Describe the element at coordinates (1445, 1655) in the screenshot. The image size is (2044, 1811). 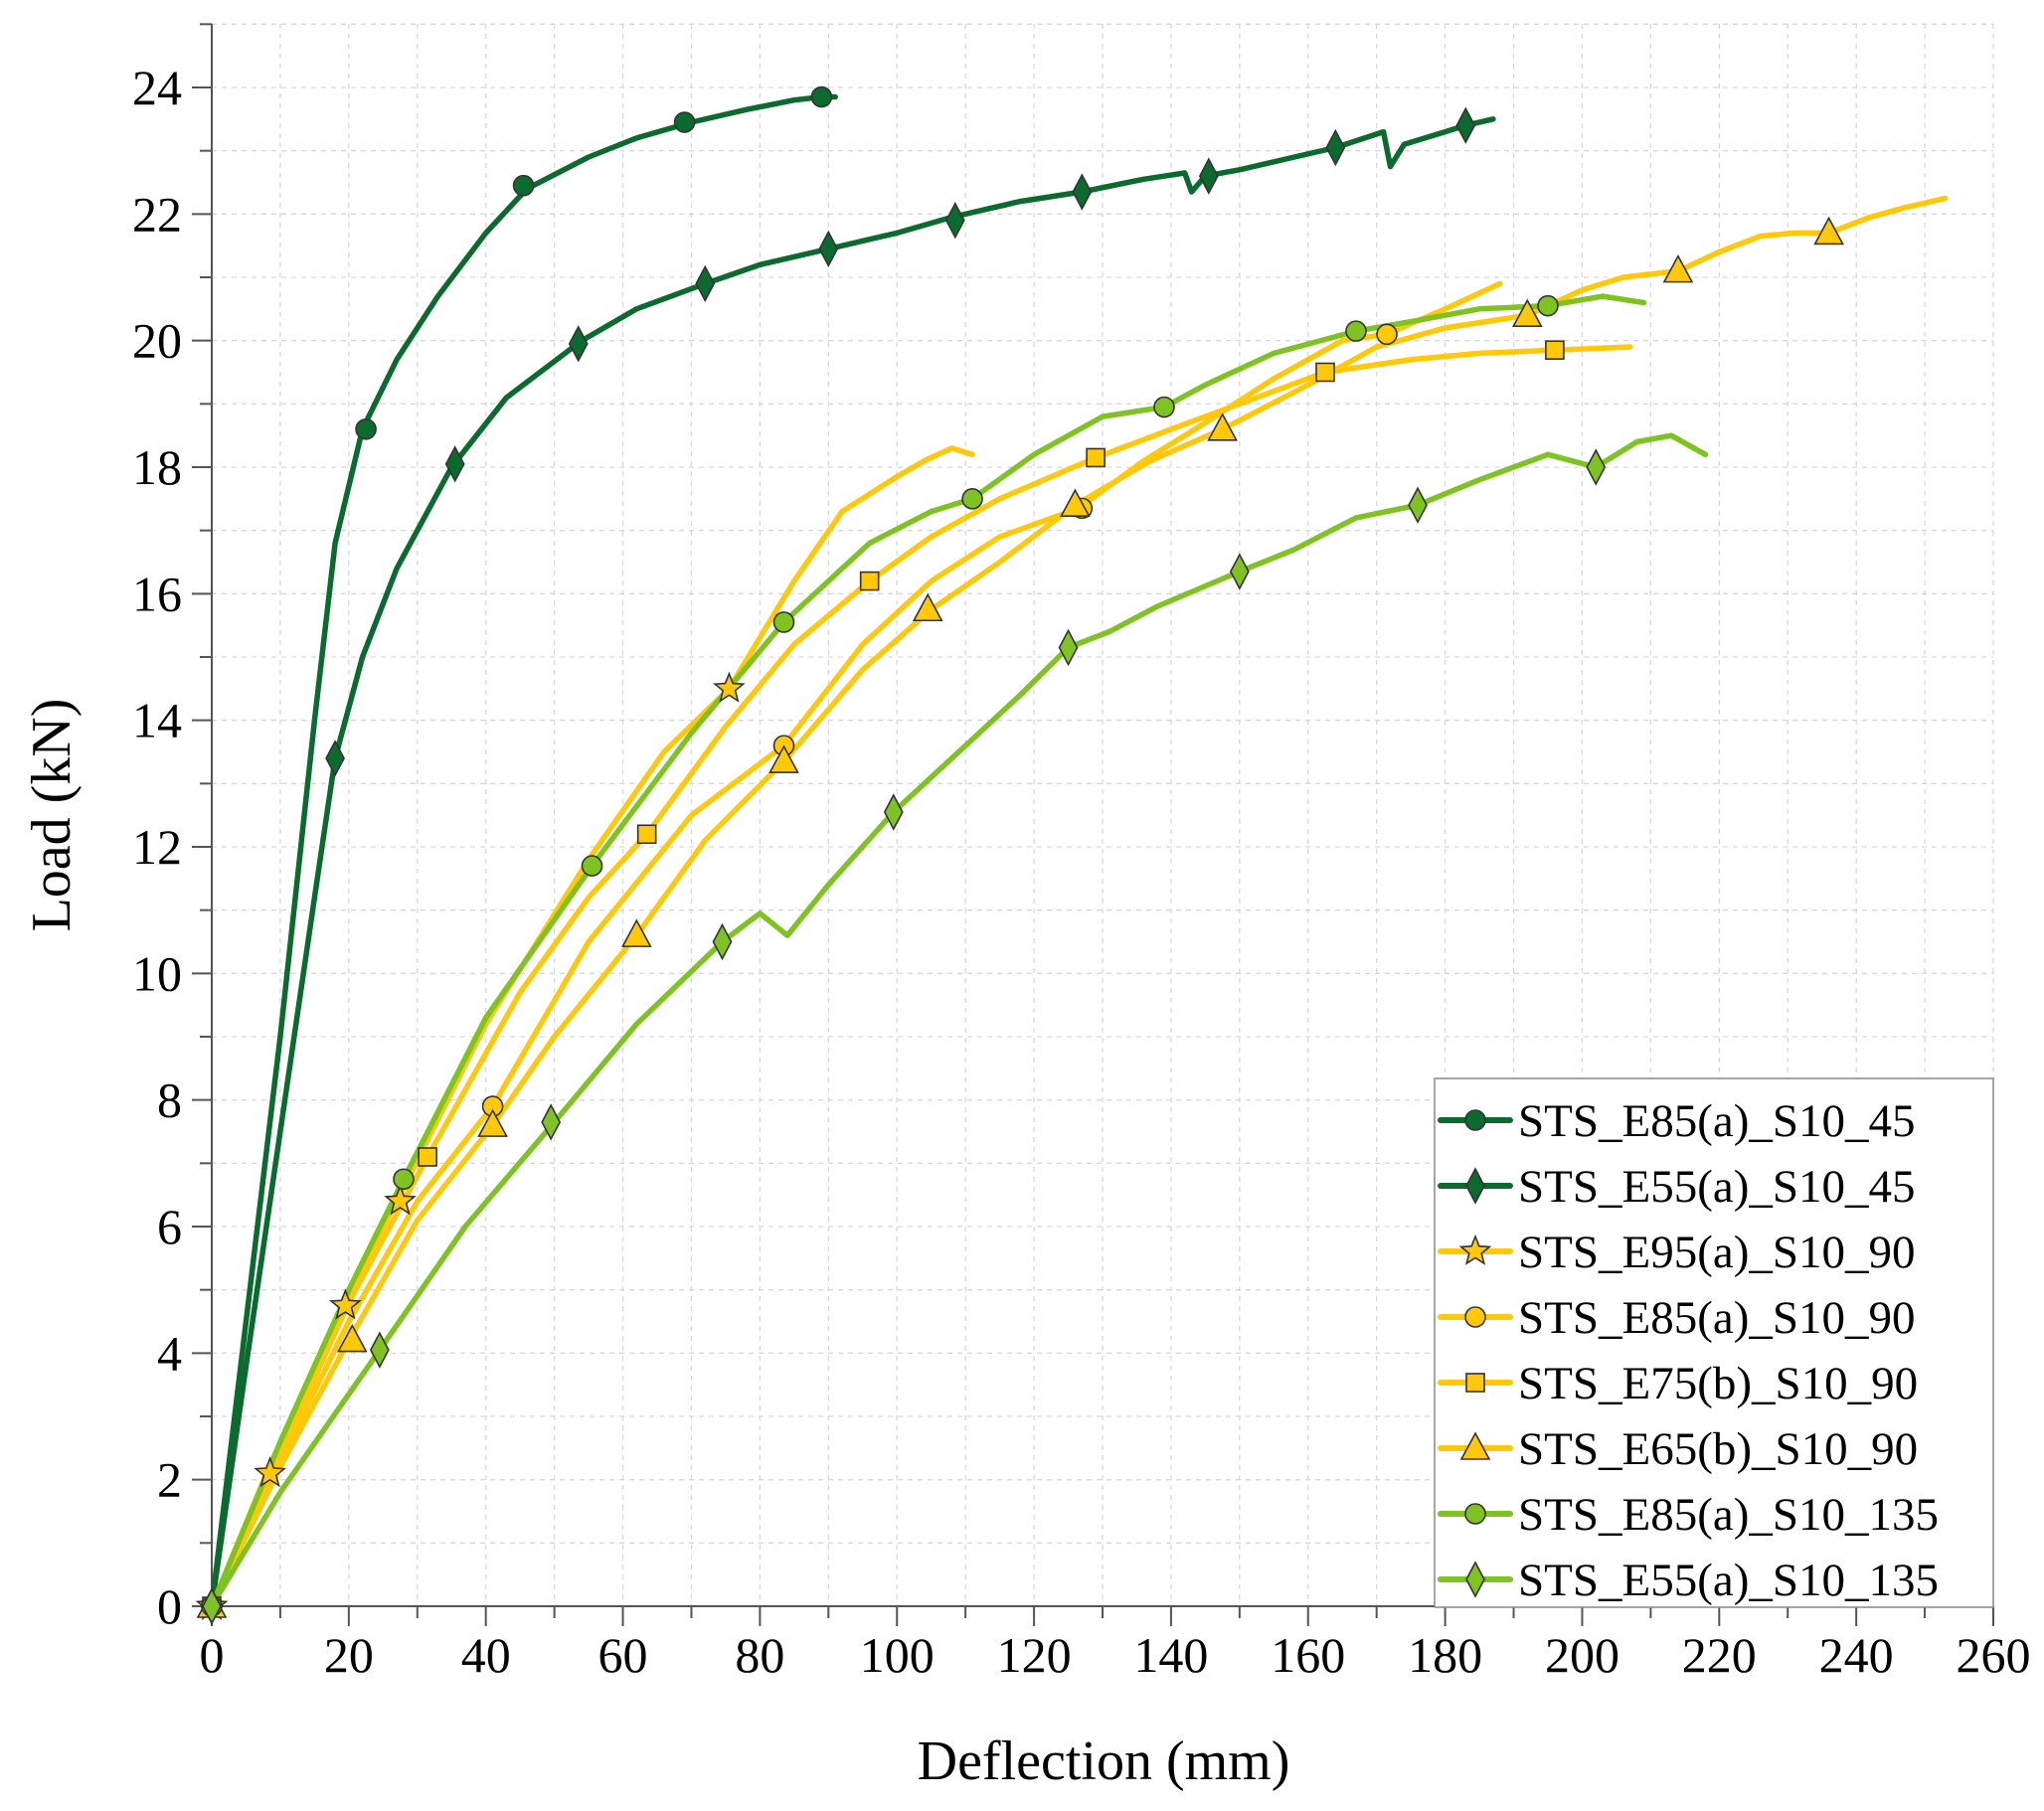
I see `x-tick-label: 180` at that location.